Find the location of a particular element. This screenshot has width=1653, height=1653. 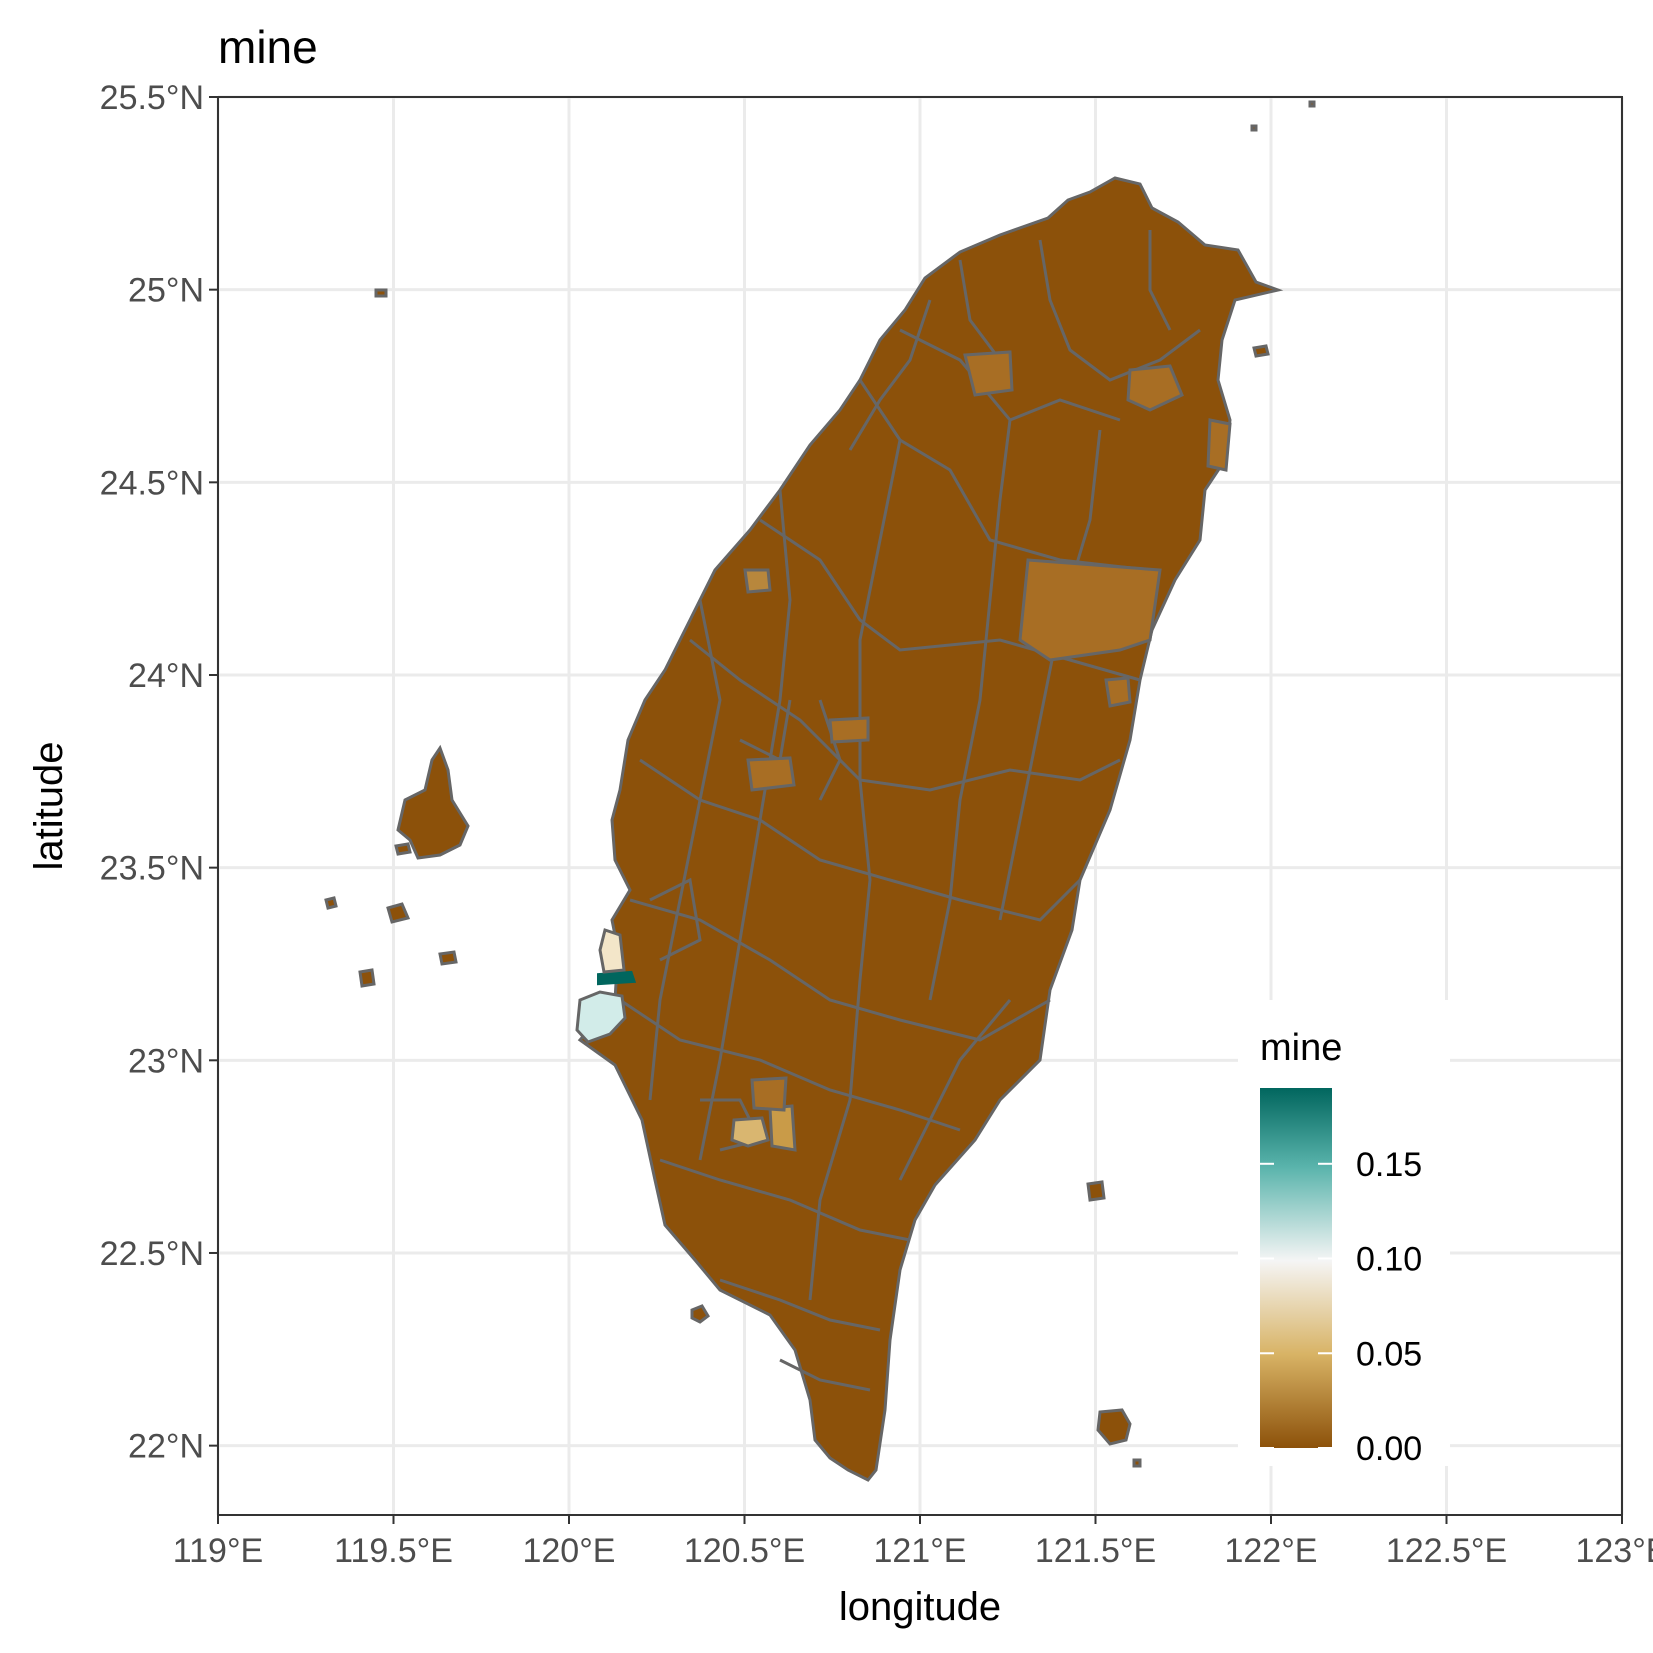

district-cream is located at coordinates (612, 951).